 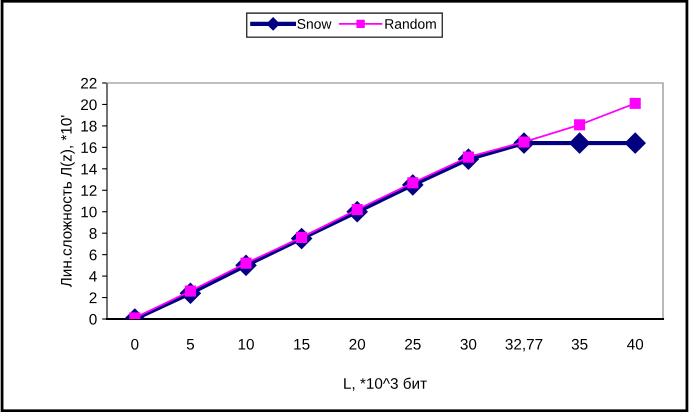 I want to click on x-axis-title: L, *10^3 бит, so click(x=385, y=384).